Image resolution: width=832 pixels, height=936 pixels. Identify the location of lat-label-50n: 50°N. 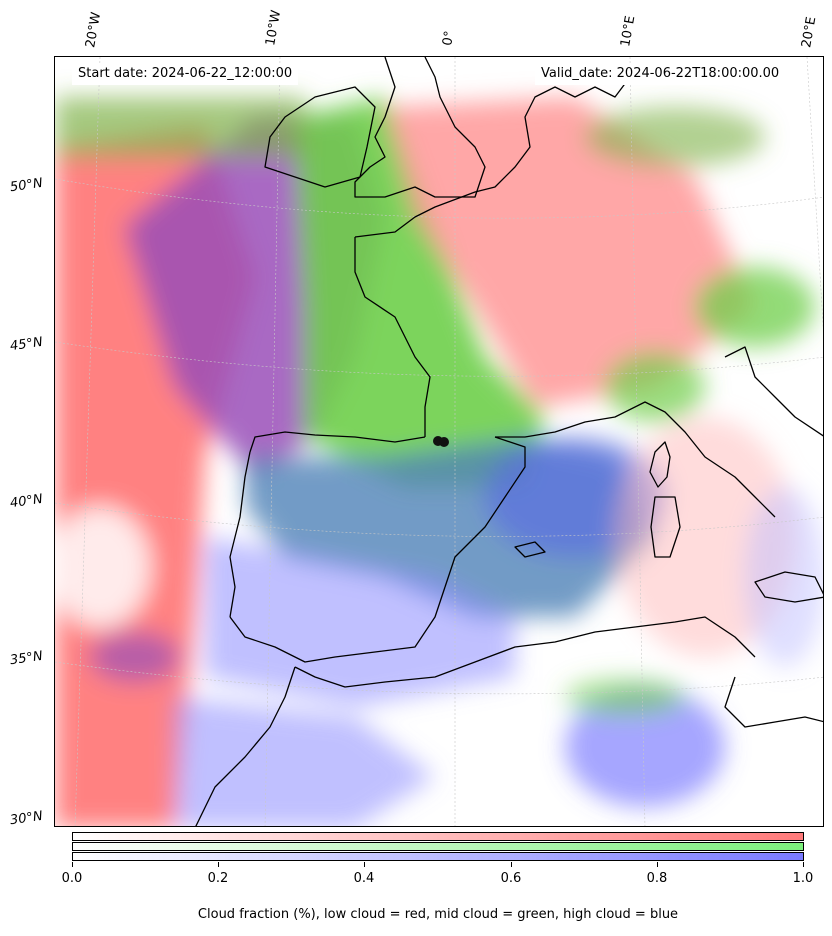
(26, 185).